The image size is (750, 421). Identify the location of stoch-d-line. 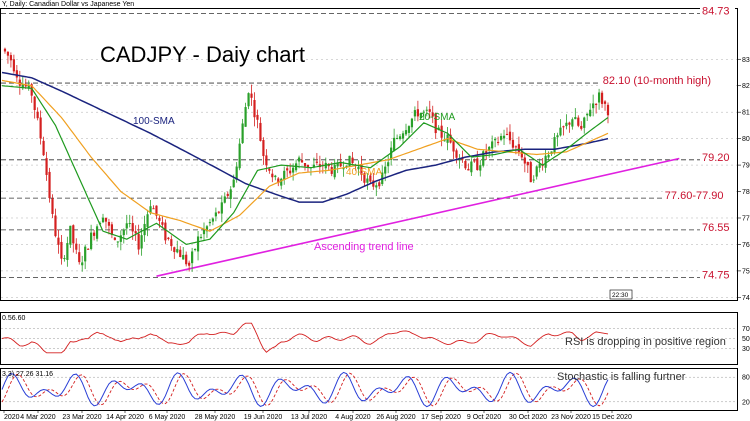
(305, 389).